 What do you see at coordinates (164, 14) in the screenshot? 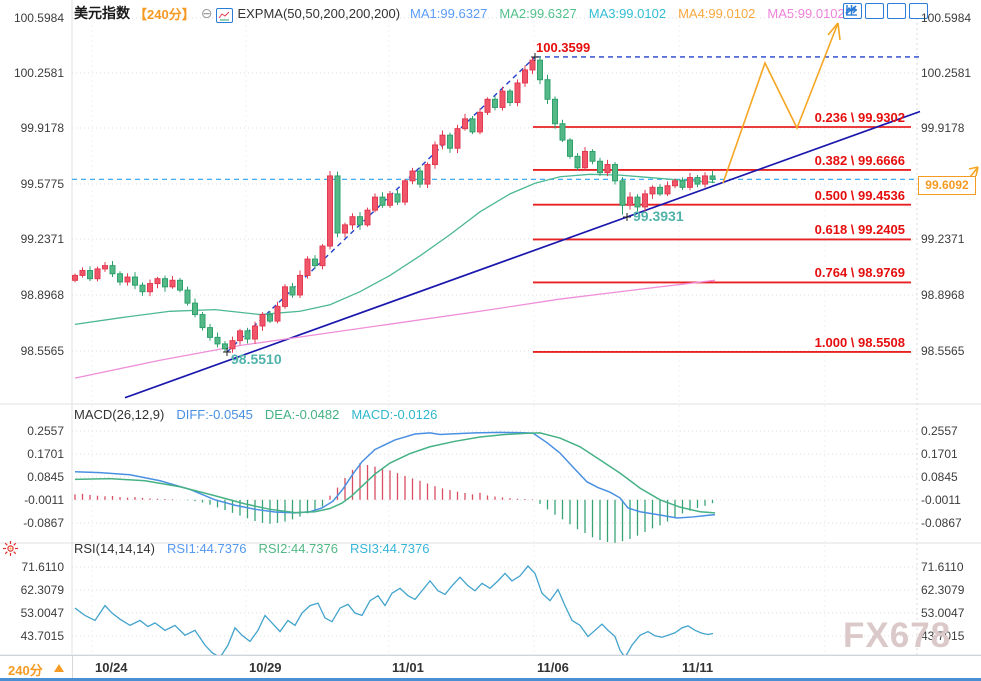
I see `period-label: 【240分】` at bounding box center [164, 14].